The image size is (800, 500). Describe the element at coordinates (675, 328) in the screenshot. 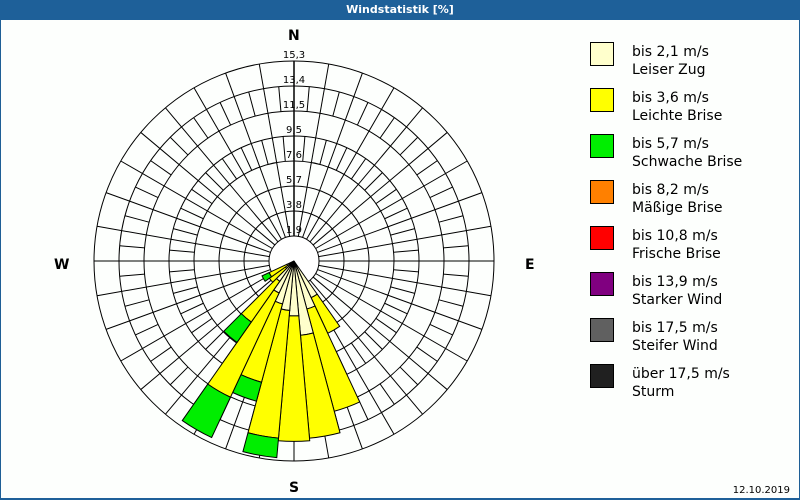

I see `legend-speed: bis 17,5 m/s` at that location.